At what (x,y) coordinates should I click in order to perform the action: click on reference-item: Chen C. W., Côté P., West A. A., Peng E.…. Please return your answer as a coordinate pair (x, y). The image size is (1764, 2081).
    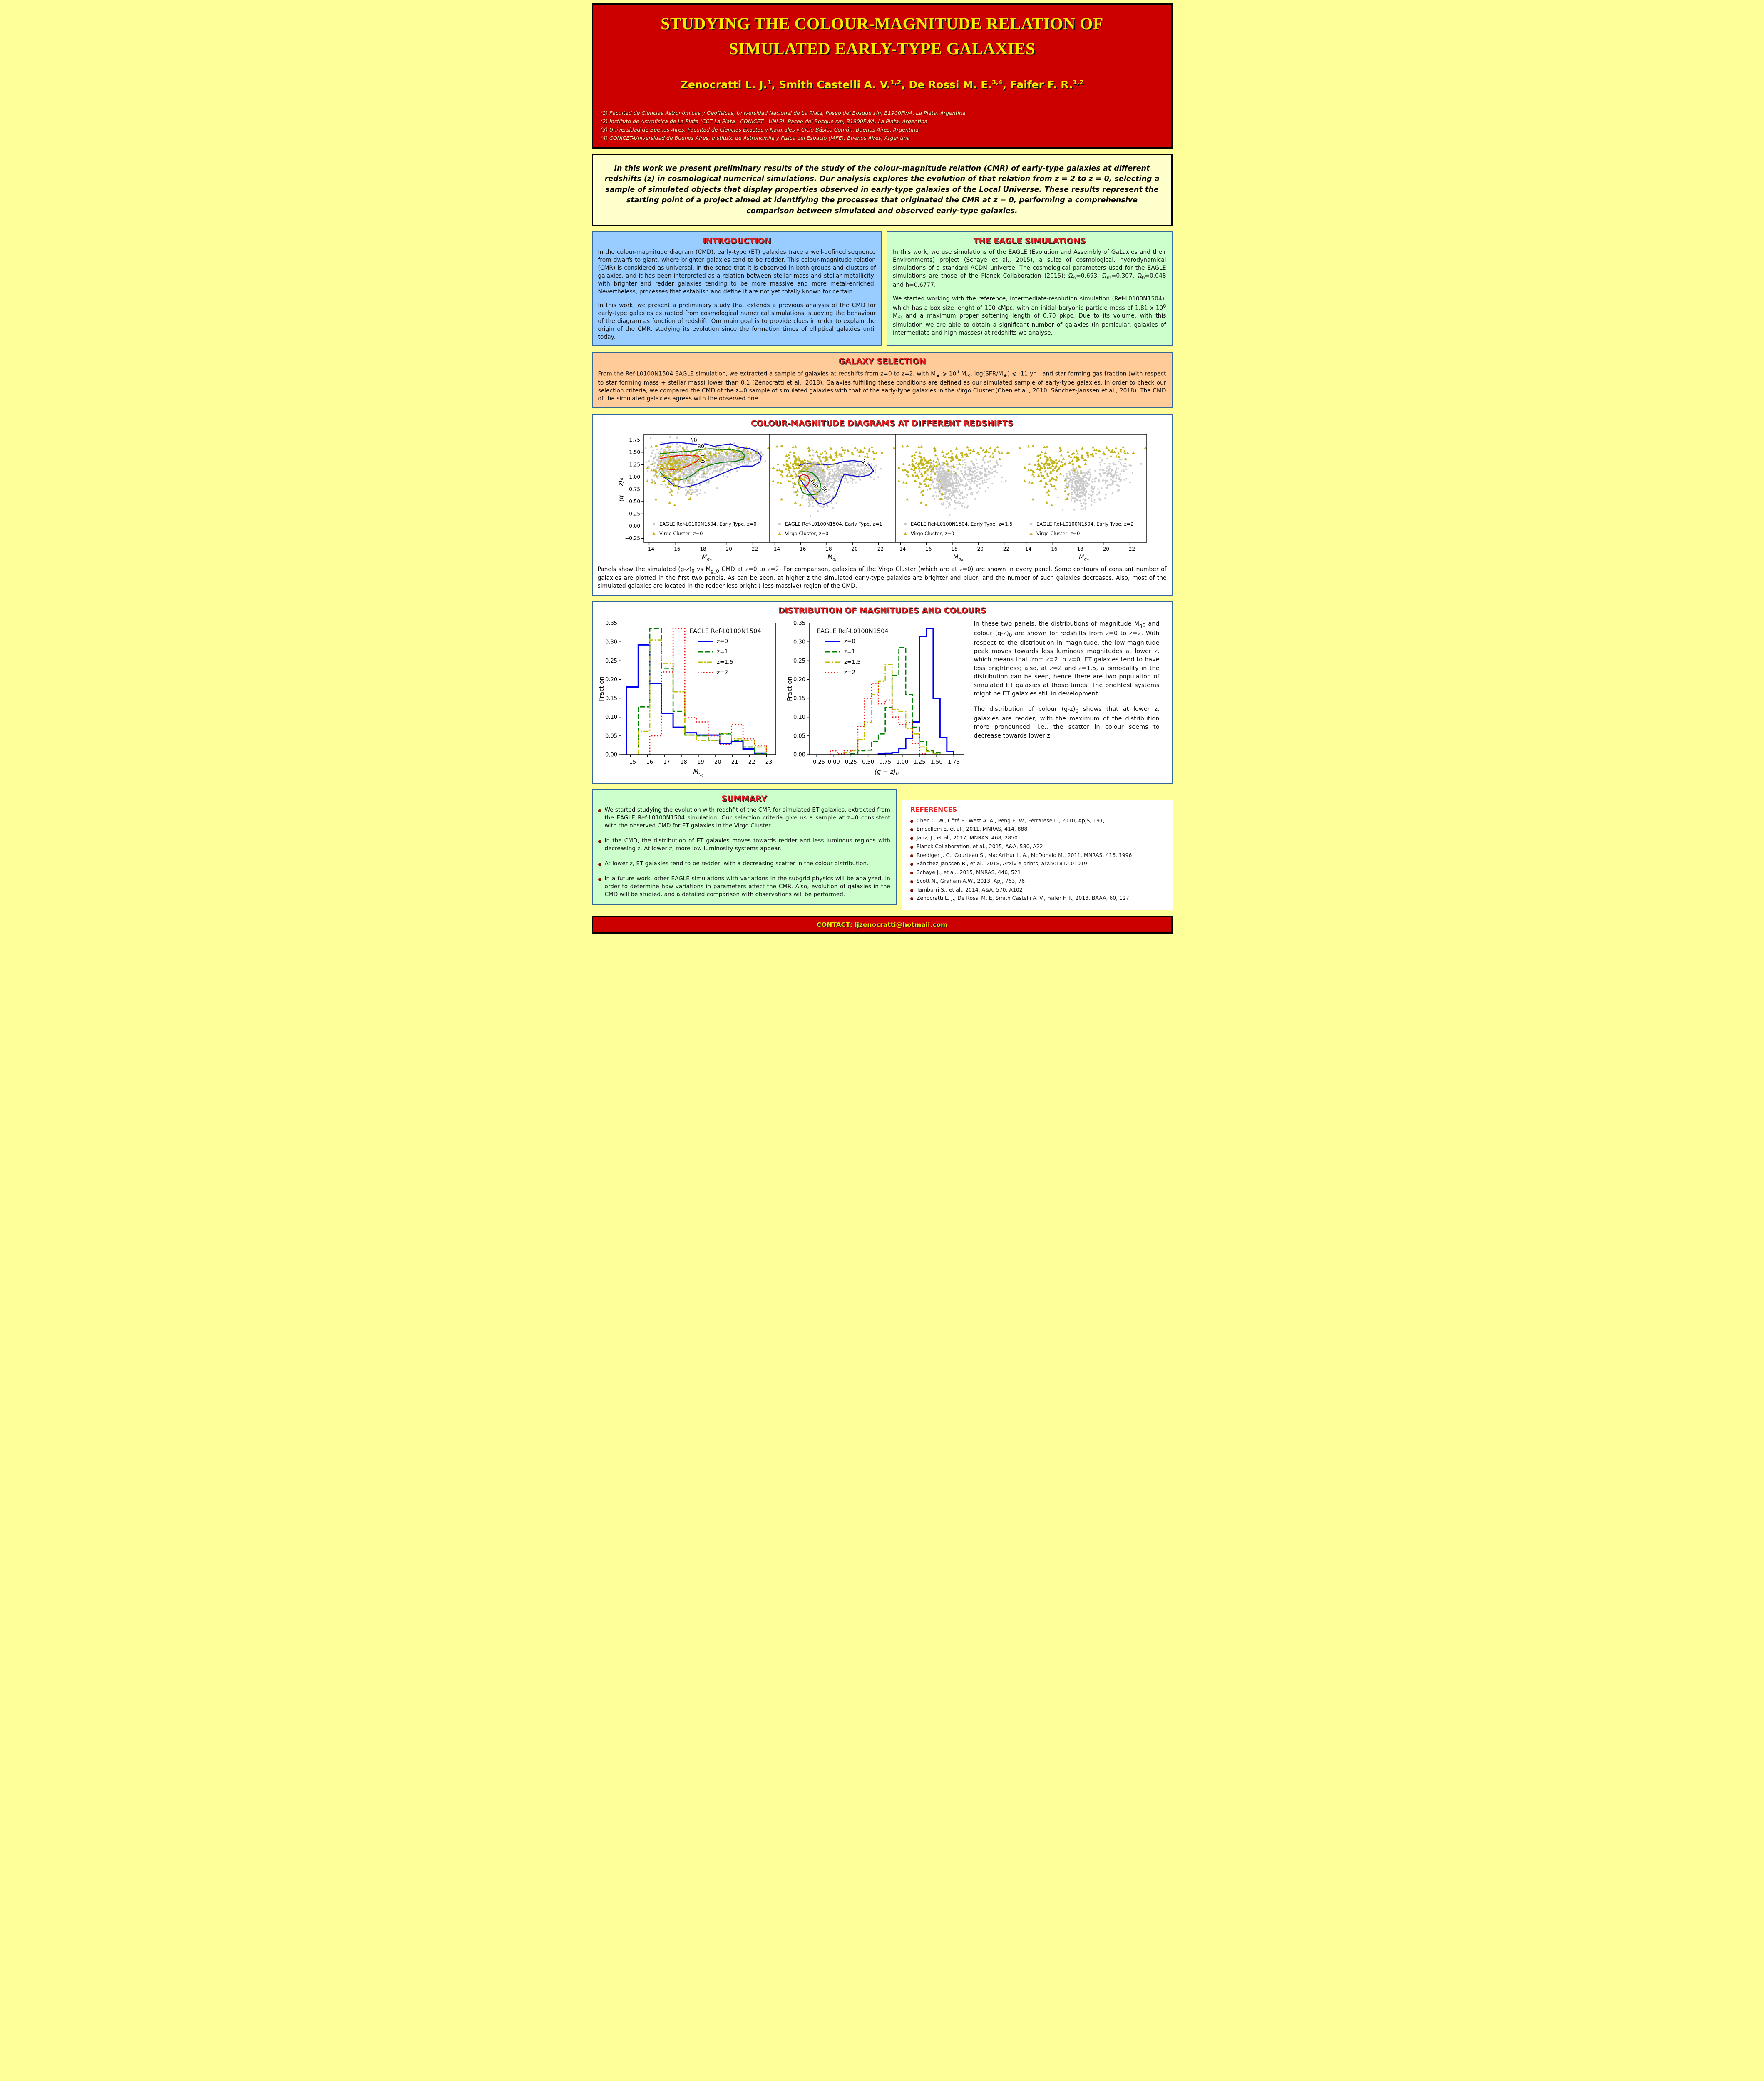
    Looking at the image, I should click on (1037, 820).